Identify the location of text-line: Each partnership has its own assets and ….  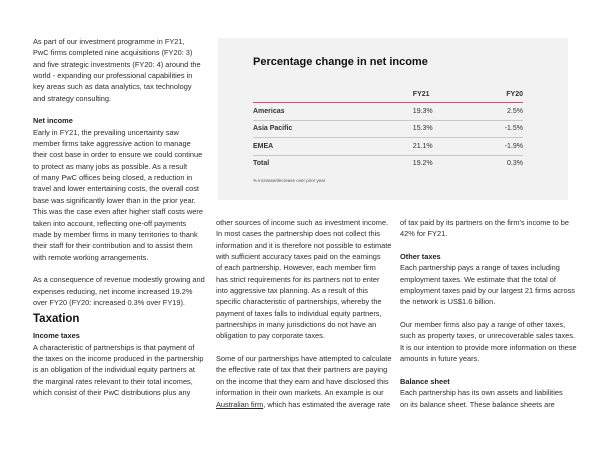
(481, 393).